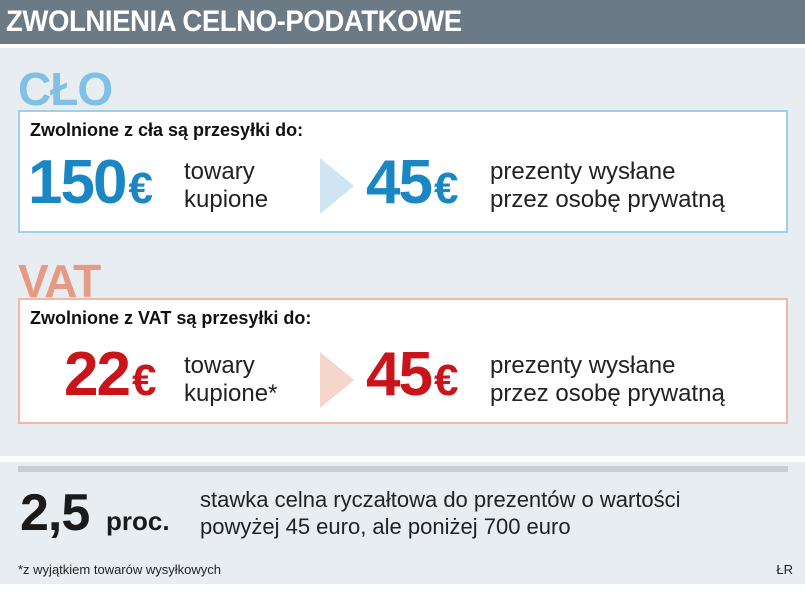 The width and height of the screenshot is (805, 592). I want to click on vat-right-amount: 45€, so click(412, 378).